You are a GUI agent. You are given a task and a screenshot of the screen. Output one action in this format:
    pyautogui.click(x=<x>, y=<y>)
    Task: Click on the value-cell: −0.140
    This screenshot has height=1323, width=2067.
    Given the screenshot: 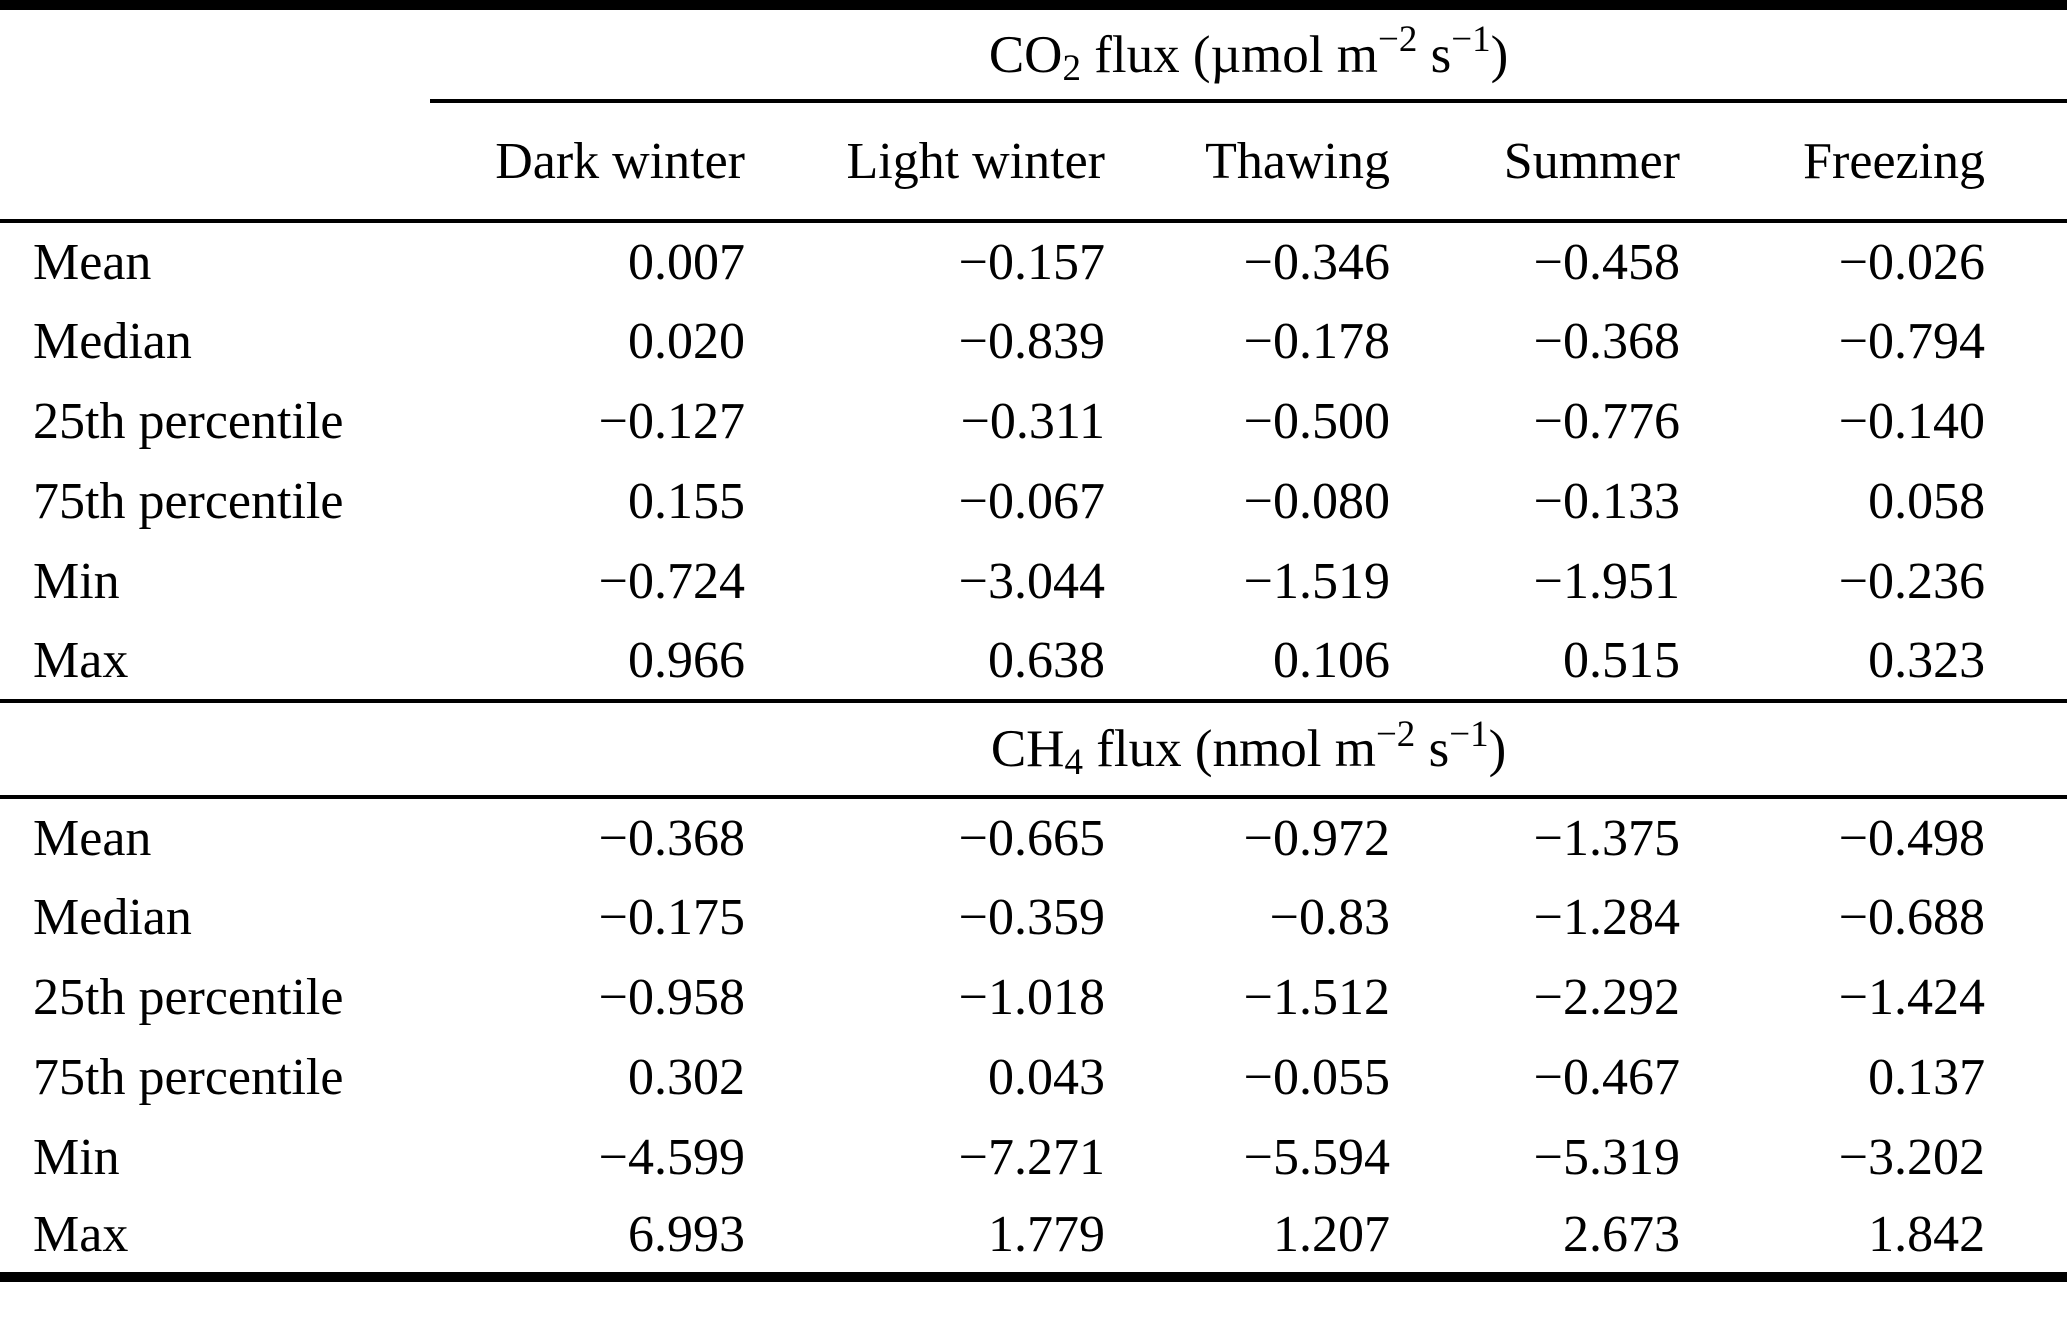 What is the action you would take?
    pyautogui.click(x=1912, y=421)
    